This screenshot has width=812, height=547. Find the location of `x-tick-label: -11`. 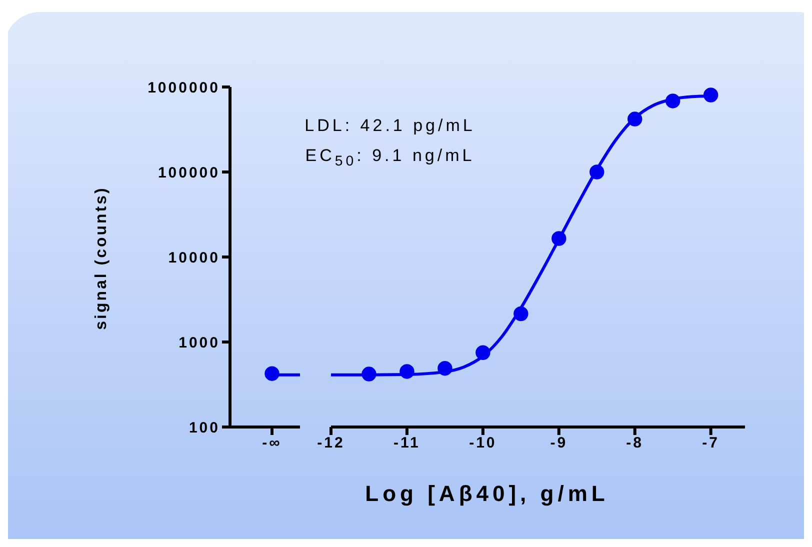

x-tick-label: -11 is located at coordinates (407, 443).